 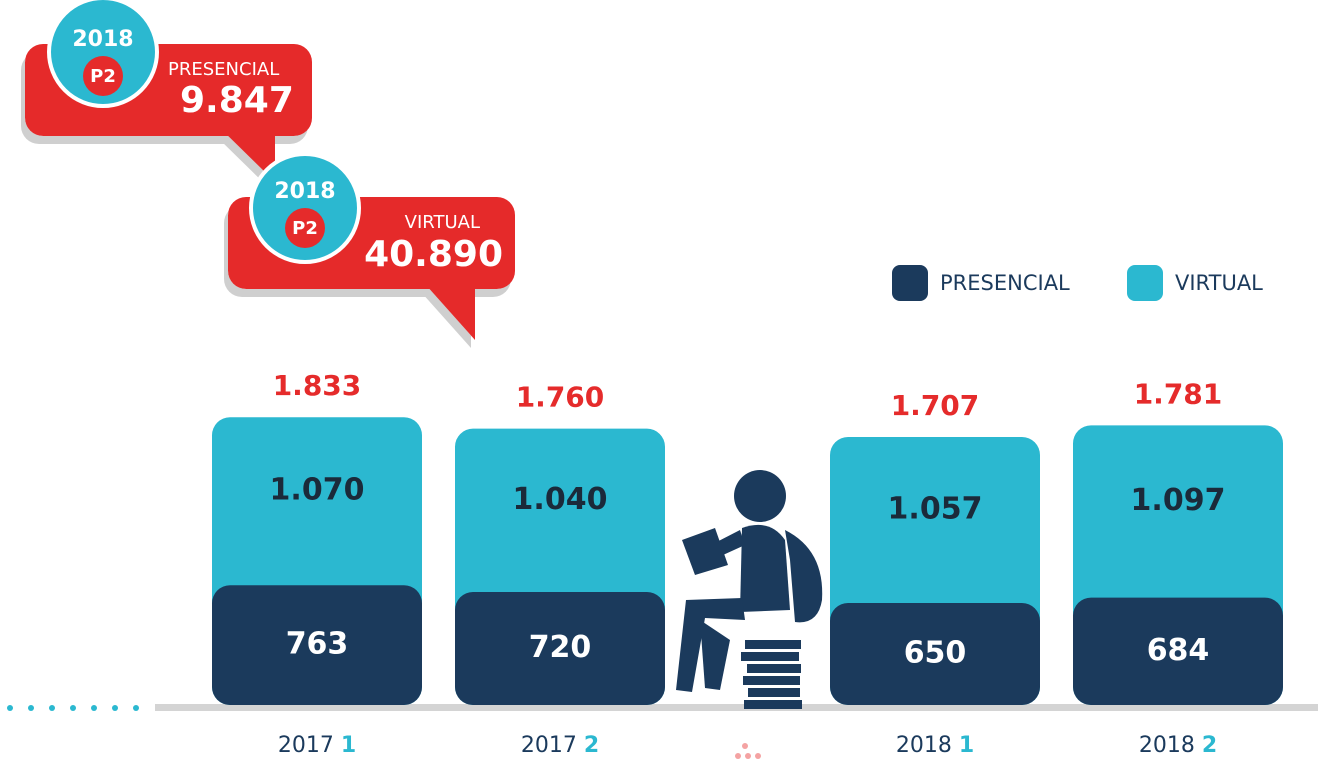 I want to click on x-tick-label: 2018 2, so click(x=1178, y=745).